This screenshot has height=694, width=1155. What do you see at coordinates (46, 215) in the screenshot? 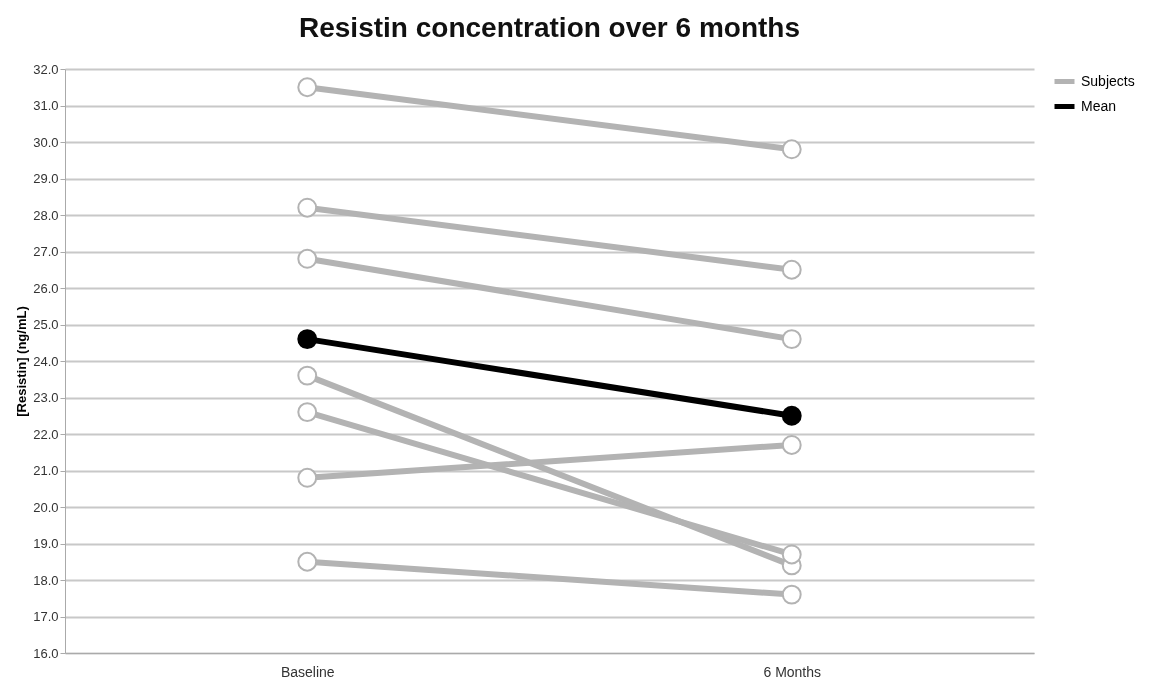
I see `y-tick-label: 28.0` at bounding box center [46, 215].